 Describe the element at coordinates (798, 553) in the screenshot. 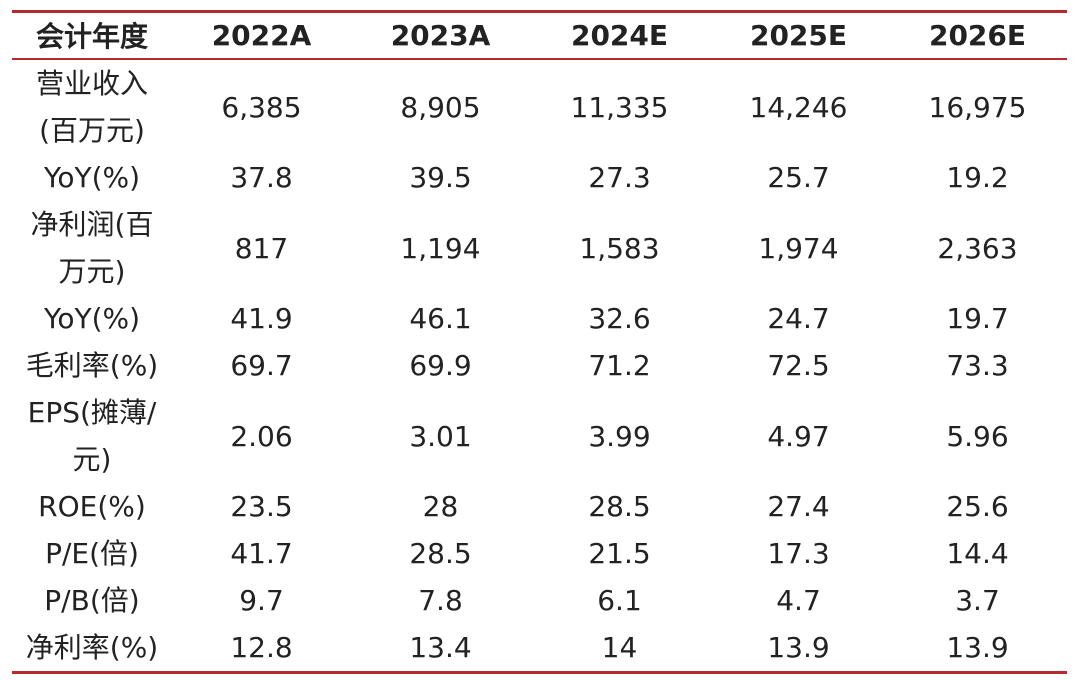

I see `table-cell: 17.3` at that location.